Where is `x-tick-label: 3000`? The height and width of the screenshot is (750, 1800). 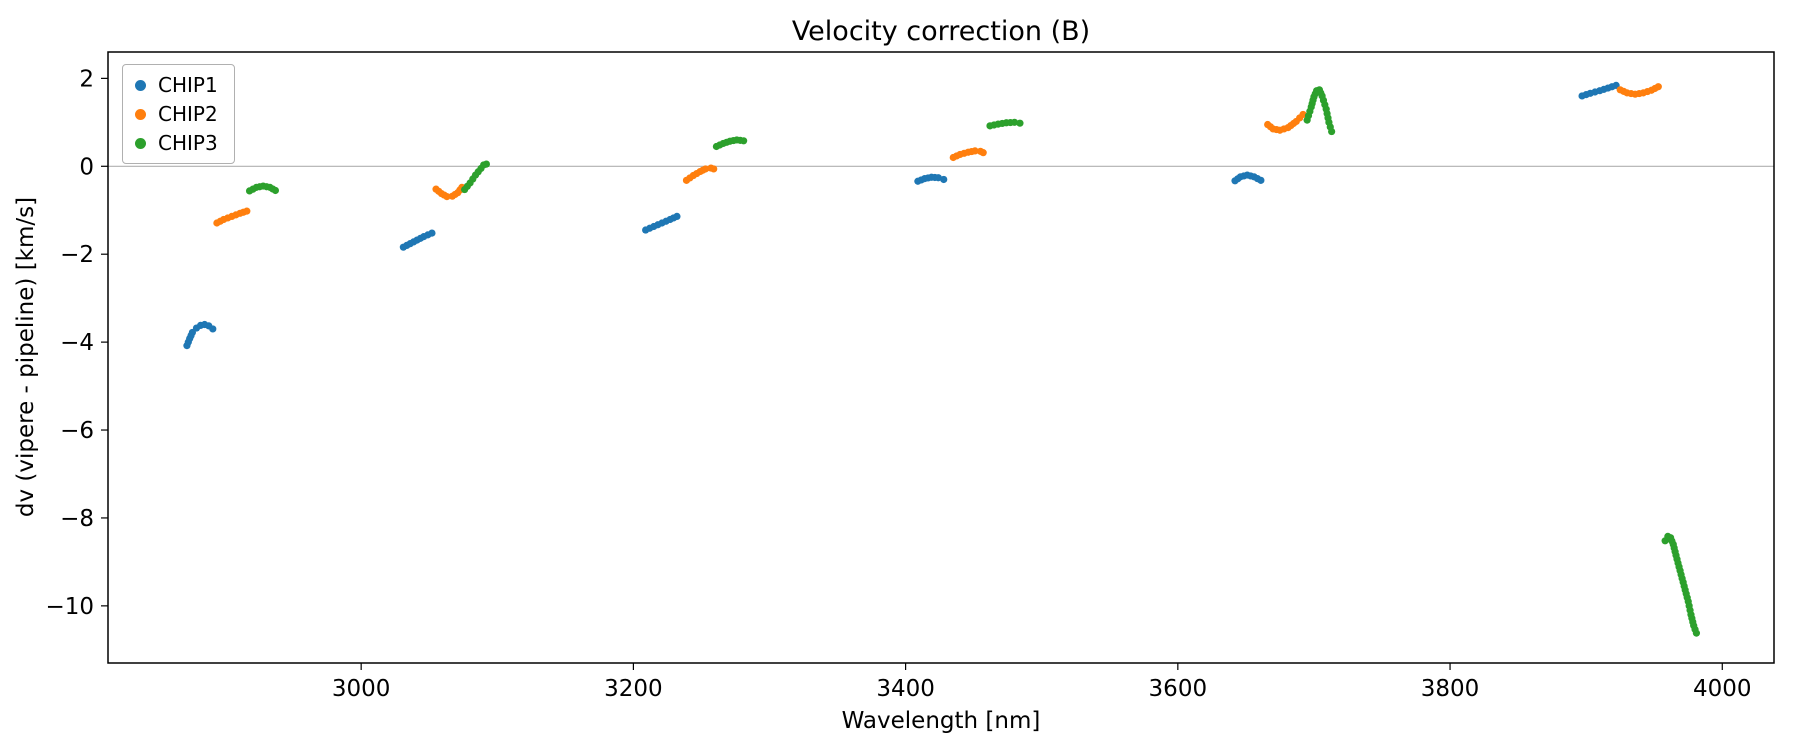 x-tick-label: 3000 is located at coordinates (361, 689).